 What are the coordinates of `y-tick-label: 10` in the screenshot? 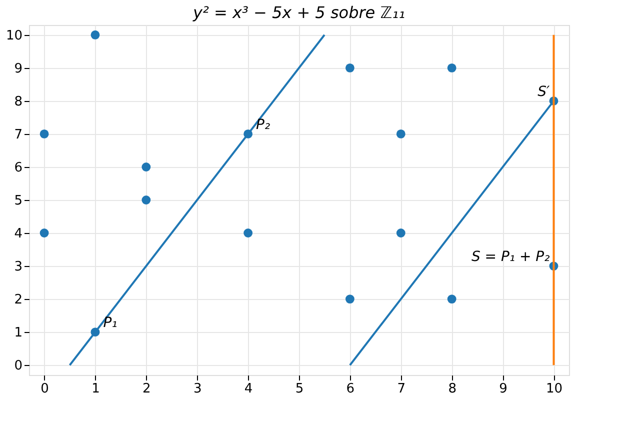 It's located at (14, 36).